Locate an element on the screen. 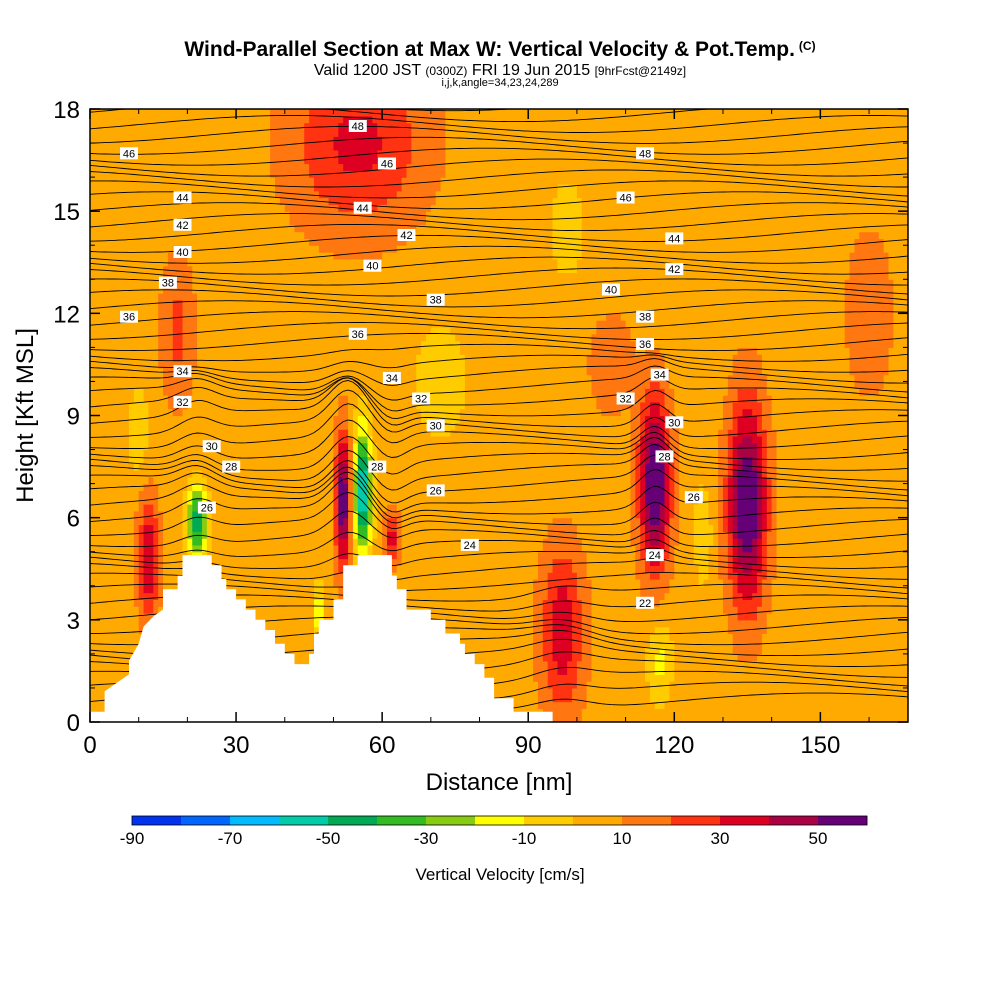 The image size is (1000, 1000). contour-label: 48 is located at coordinates (358, 127).